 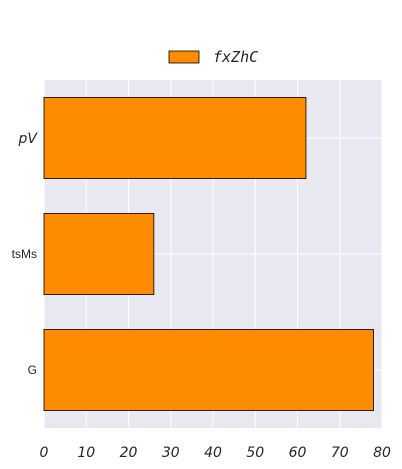 What do you see at coordinates (213, 453) in the screenshot?
I see `x-tick-label-40: 40` at bounding box center [213, 453].